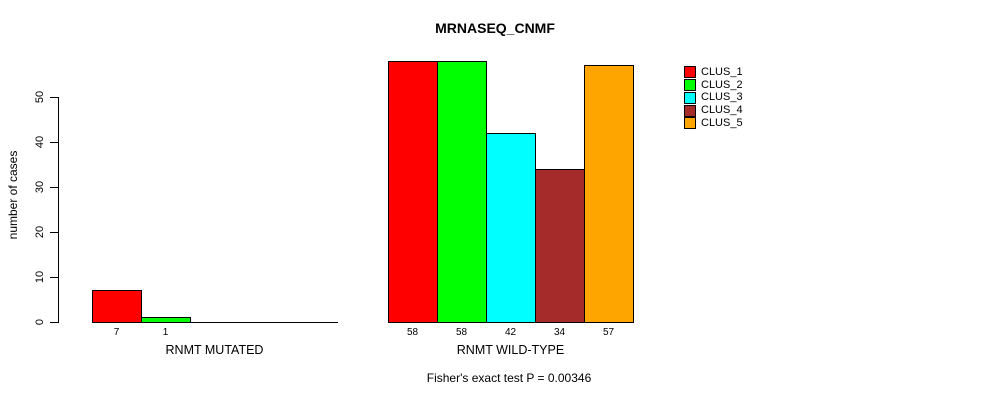 Image resolution: width=990 pixels, height=400 pixels. I want to click on y-tick-label: 20, so click(40, 232).